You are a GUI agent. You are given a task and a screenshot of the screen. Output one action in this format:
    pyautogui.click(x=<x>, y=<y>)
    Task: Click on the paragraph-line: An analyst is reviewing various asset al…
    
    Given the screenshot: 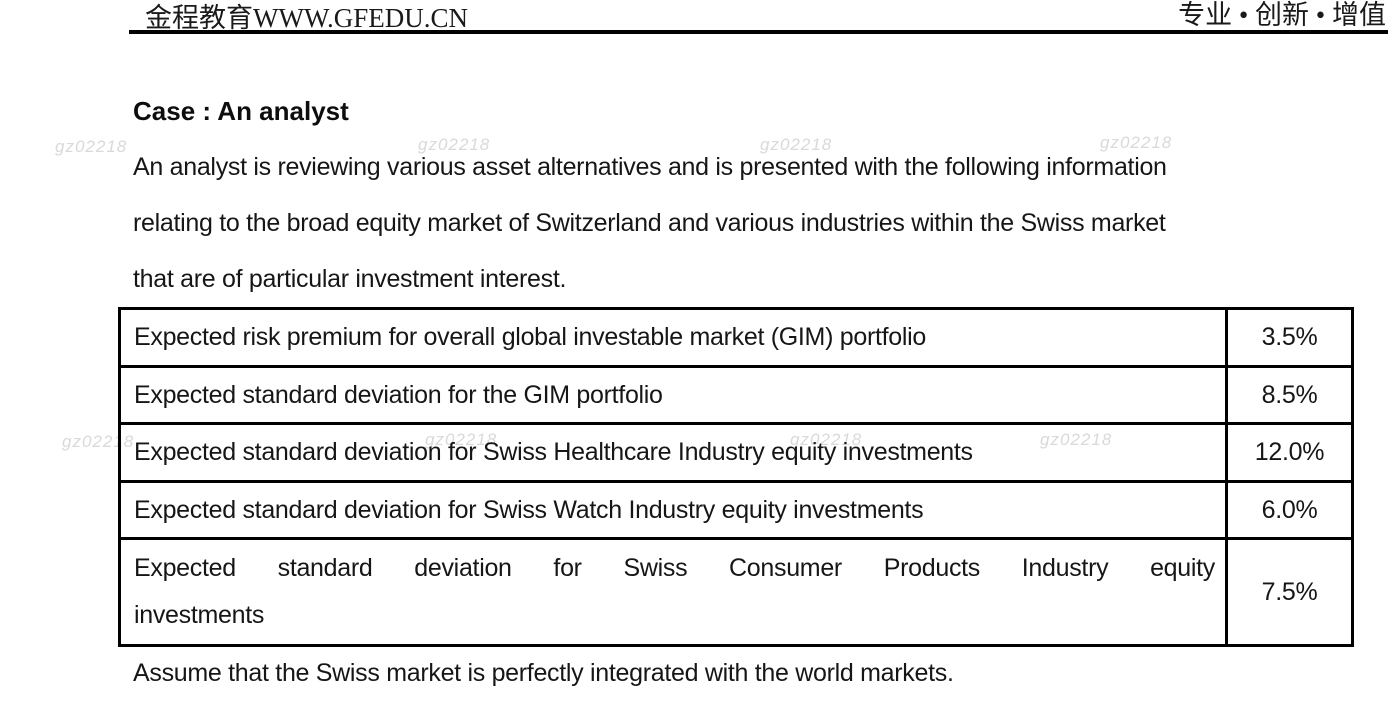 What is the action you would take?
    pyautogui.click(x=650, y=167)
    